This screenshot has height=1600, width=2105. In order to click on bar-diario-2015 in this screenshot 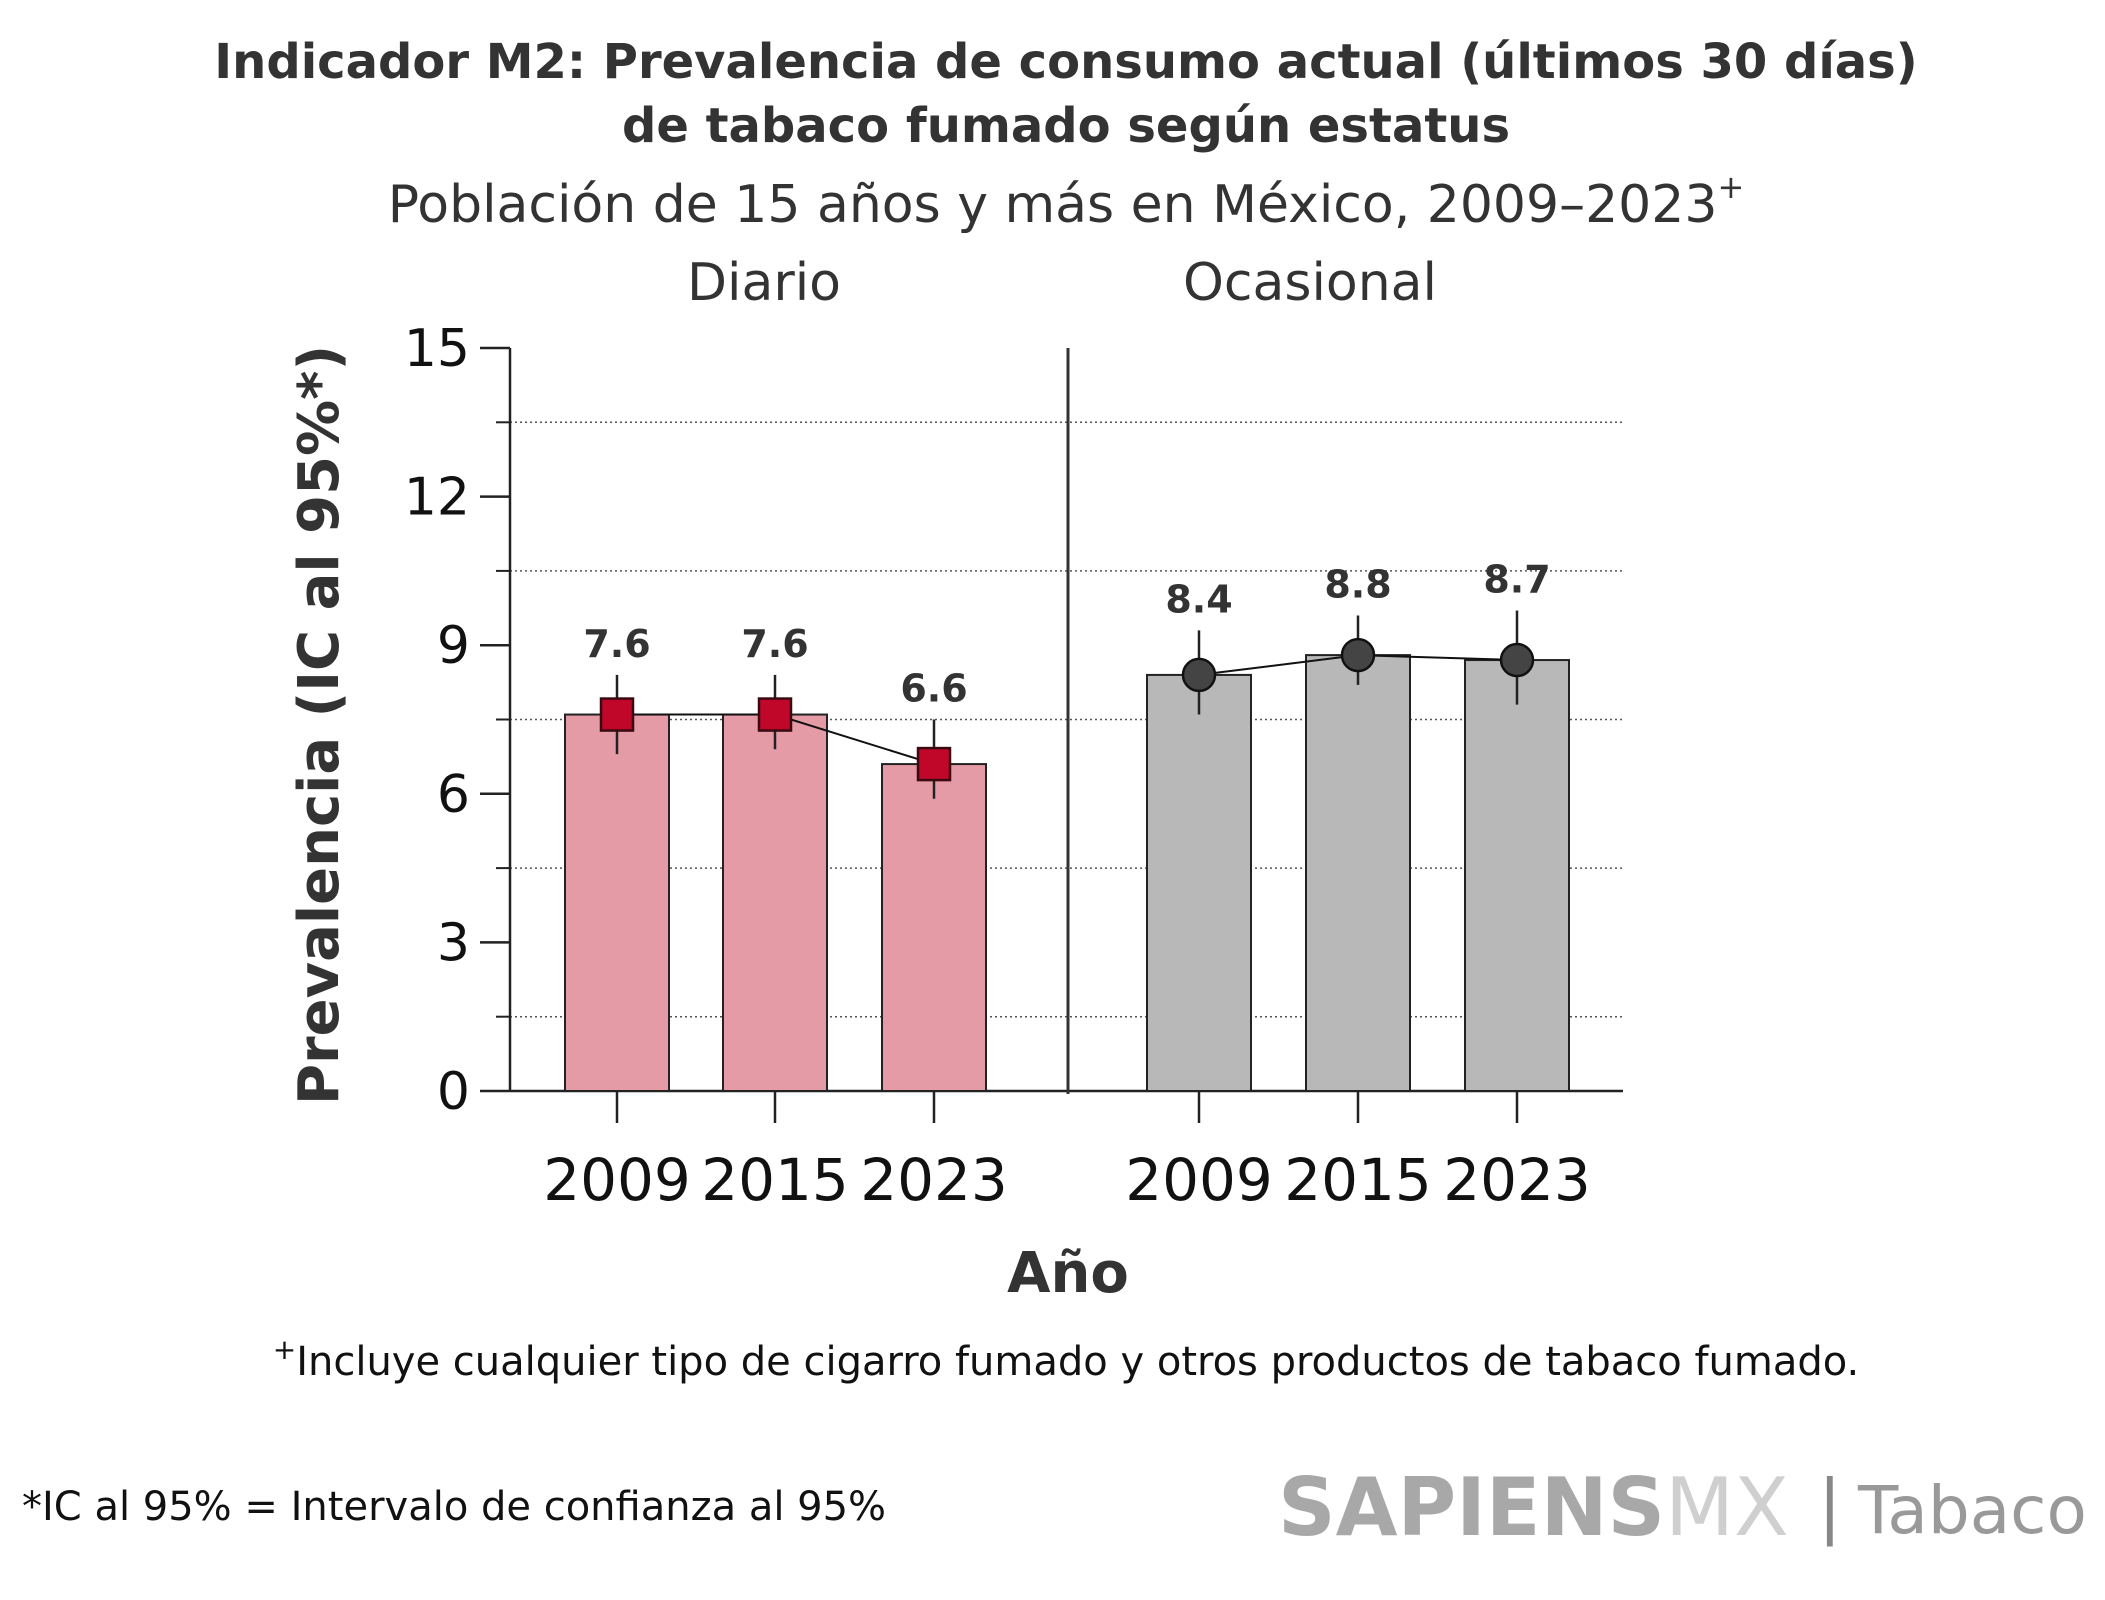, I will do `click(775, 903)`.